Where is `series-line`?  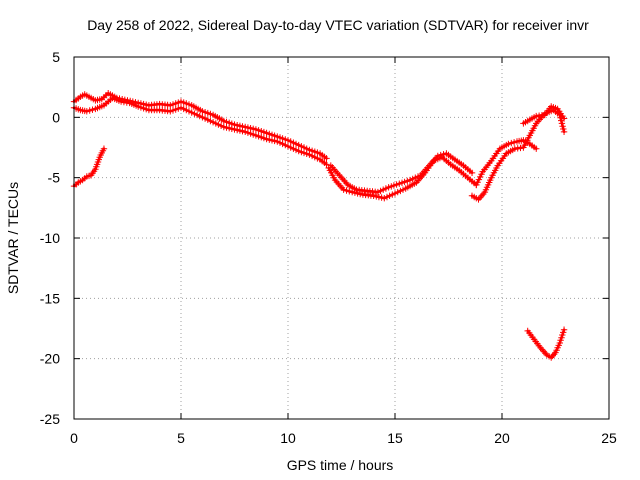 series-line is located at coordinates (518, 154).